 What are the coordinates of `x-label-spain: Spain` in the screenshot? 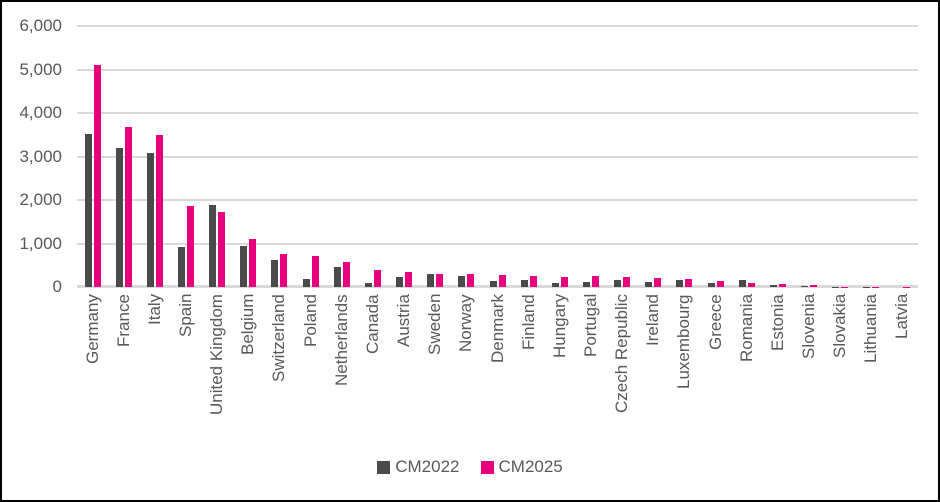 It's located at (186, 316).